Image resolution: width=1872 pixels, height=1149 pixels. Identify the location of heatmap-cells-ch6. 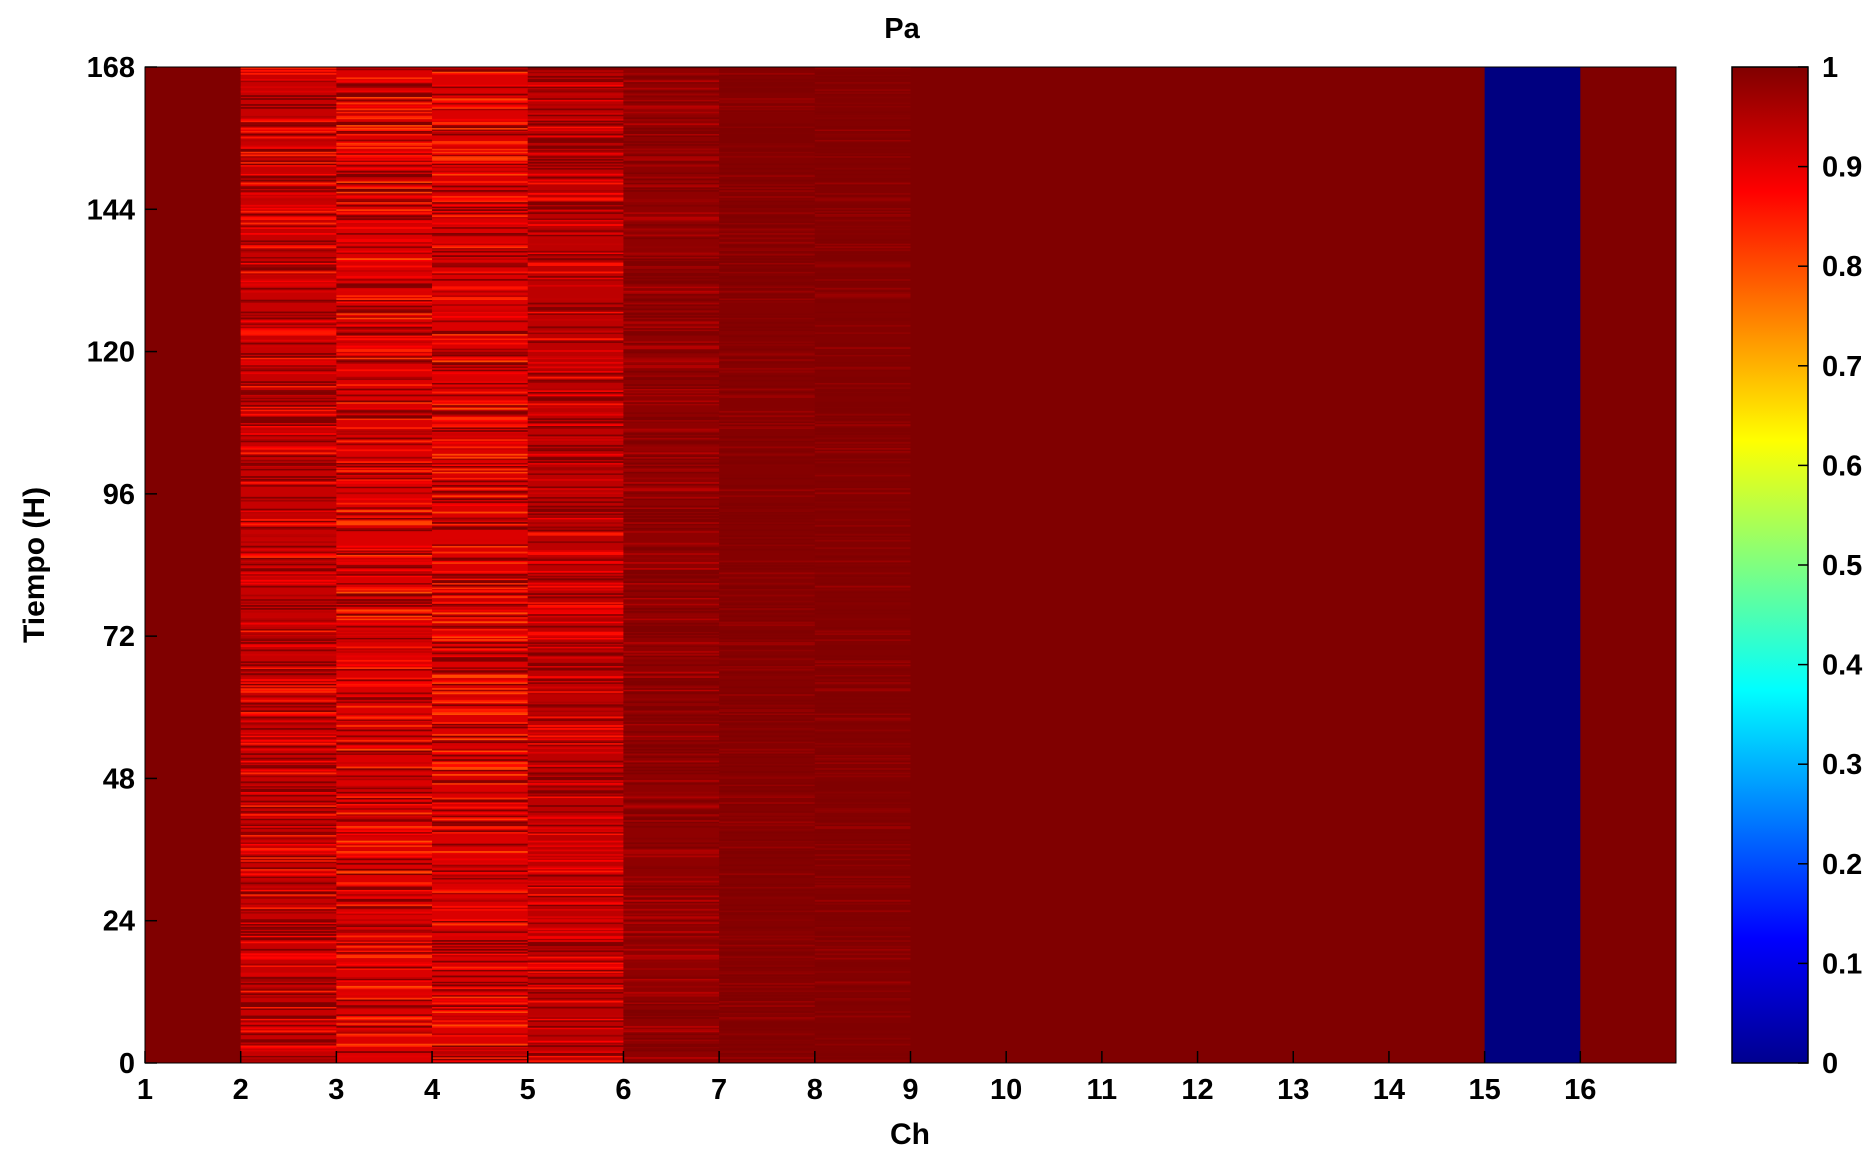
(671, 563).